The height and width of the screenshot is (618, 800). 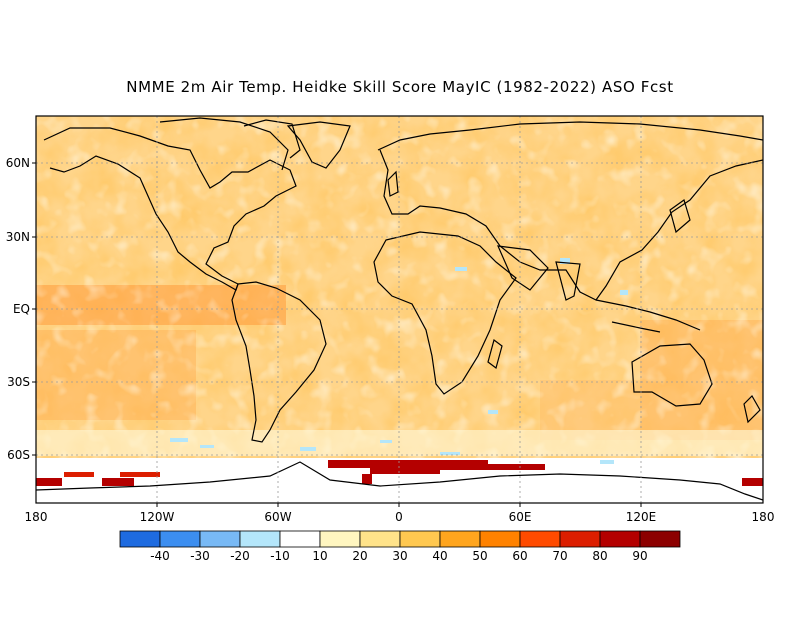 What do you see at coordinates (319, 556) in the screenshot?
I see `colorbar-label: 10` at bounding box center [319, 556].